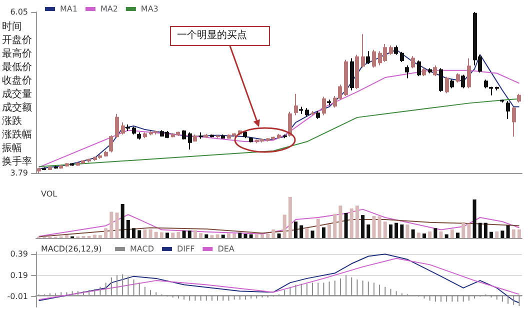  Describe the element at coordinates (12, 148) in the screenshot. I see `text: 振幅` at that location.